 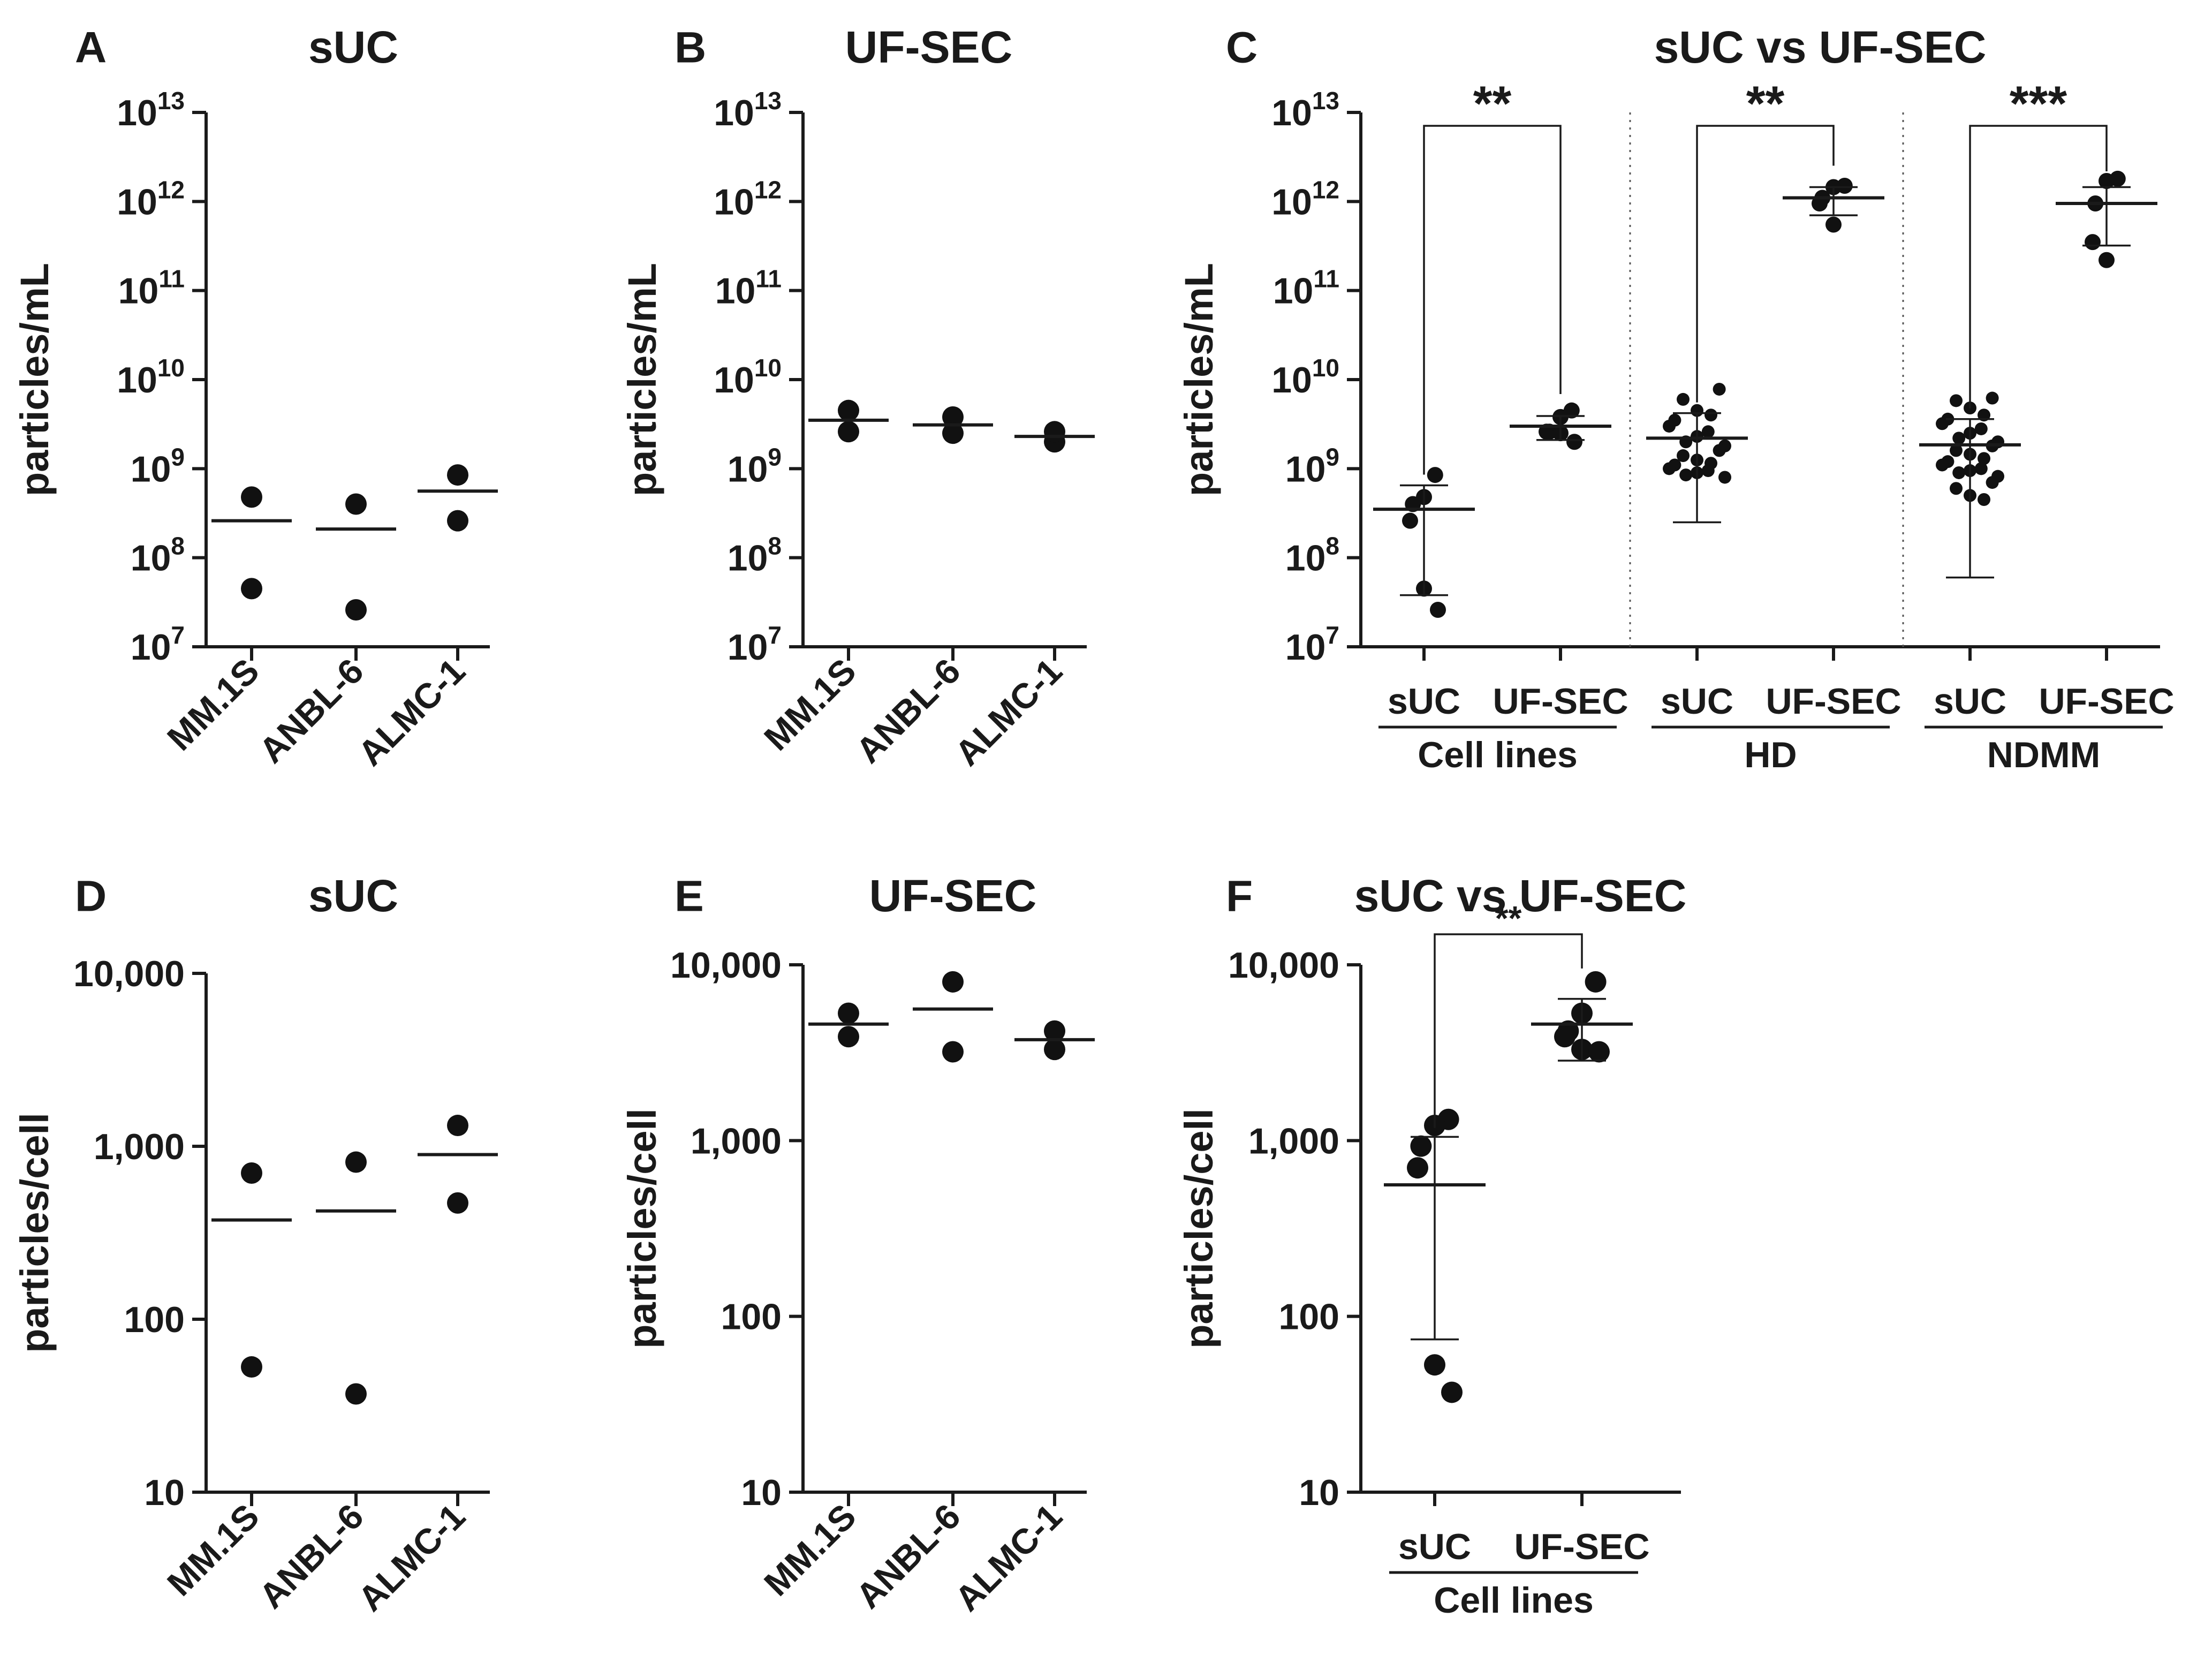 I want to click on panel-label: B, so click(x=691, y=48).